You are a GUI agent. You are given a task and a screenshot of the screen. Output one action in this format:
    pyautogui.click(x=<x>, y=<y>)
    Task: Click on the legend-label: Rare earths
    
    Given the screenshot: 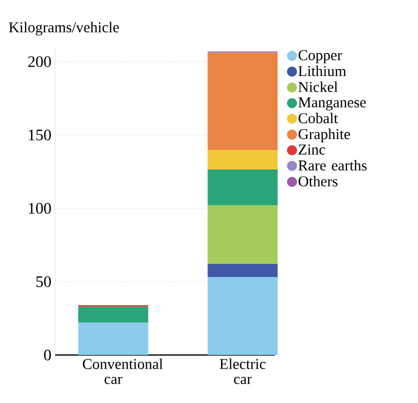 What is the action you would take?
    pyautogui.click(x=332, y=165)
    